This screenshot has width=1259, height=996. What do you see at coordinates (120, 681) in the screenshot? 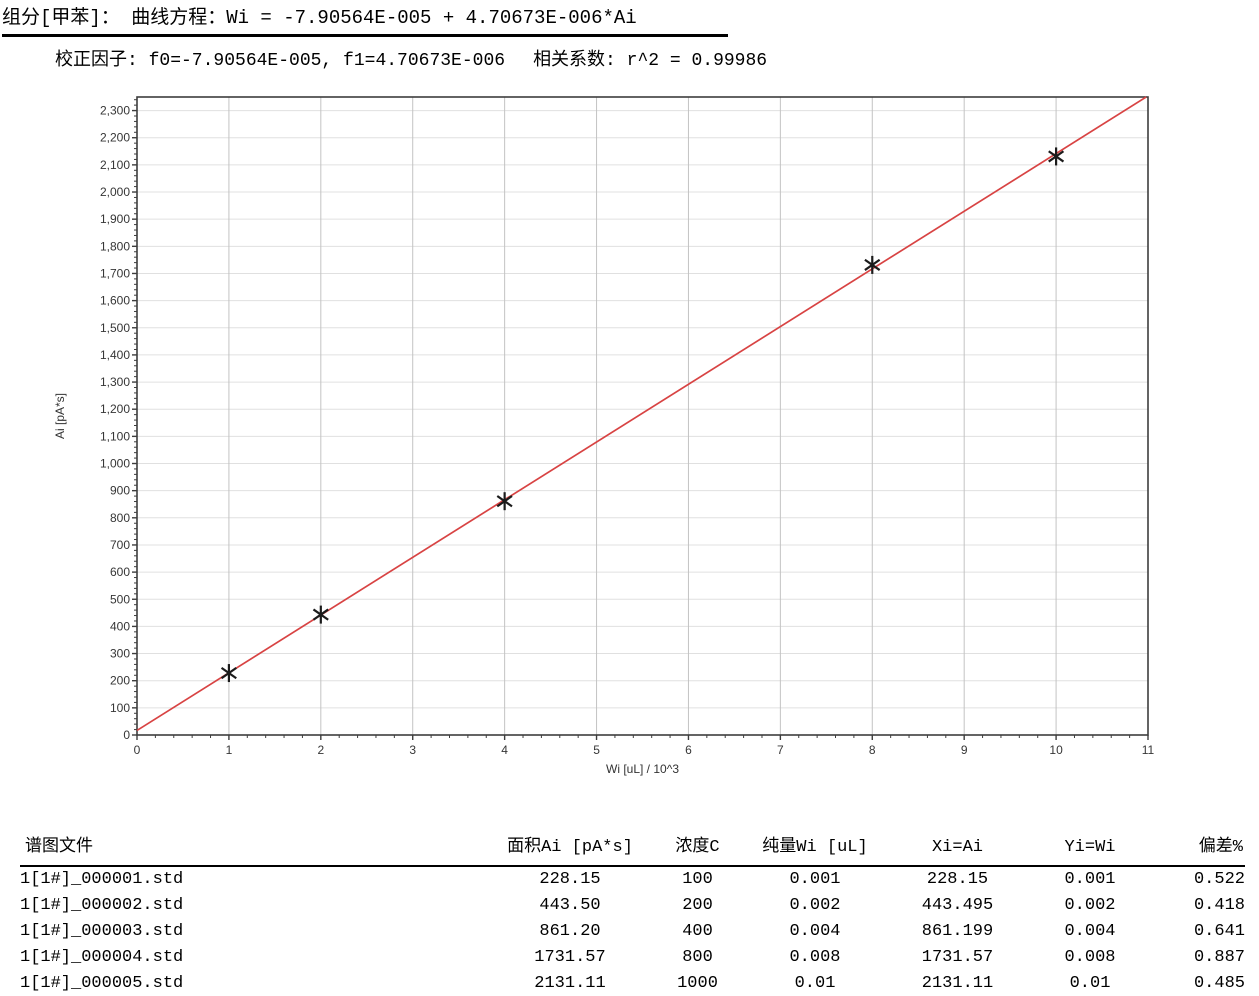
I see `y-tick-label: 200` at bounding box center [120, 681].